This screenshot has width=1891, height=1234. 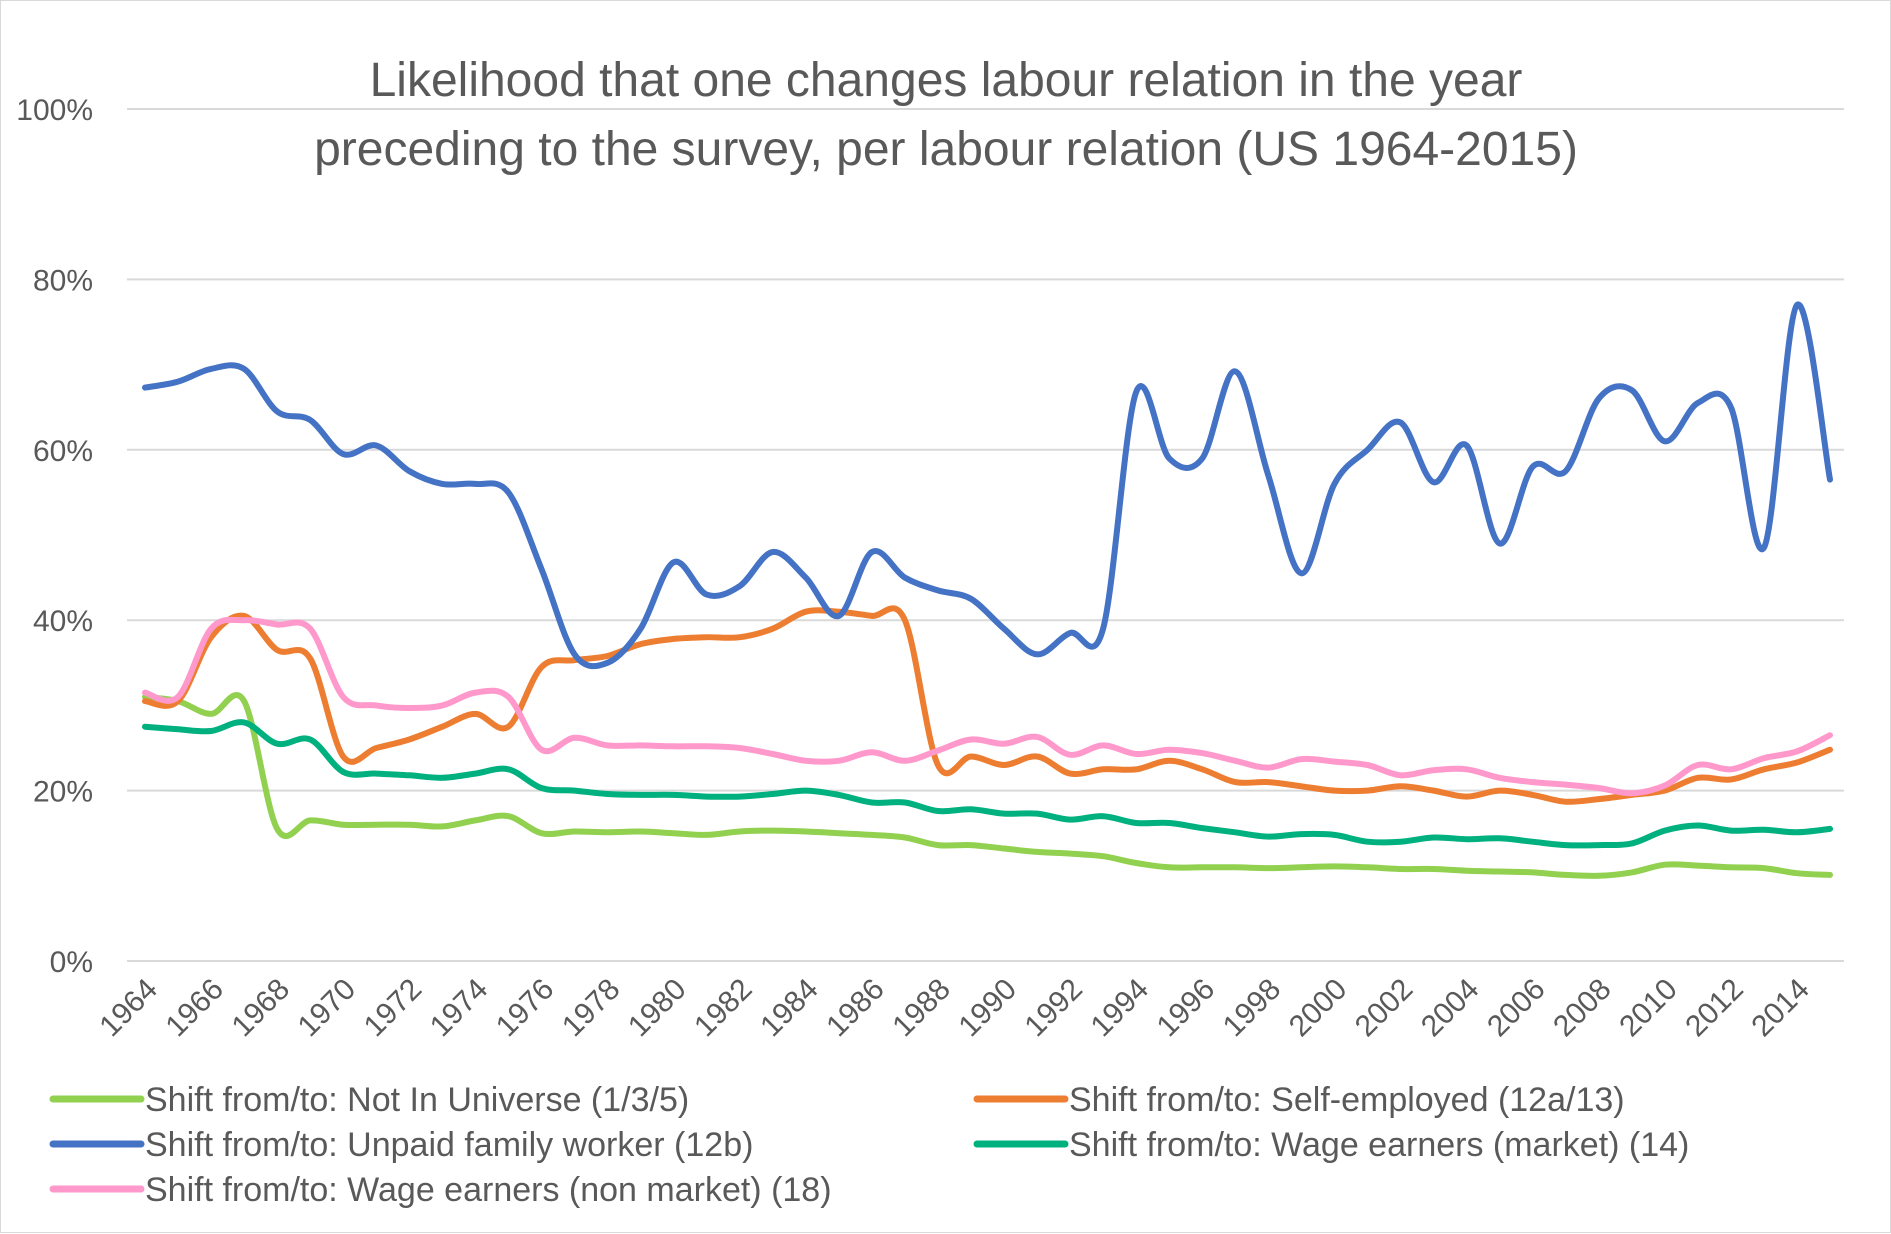 I want to click on y-tick-label: 20%, so click(x=63, y=792).